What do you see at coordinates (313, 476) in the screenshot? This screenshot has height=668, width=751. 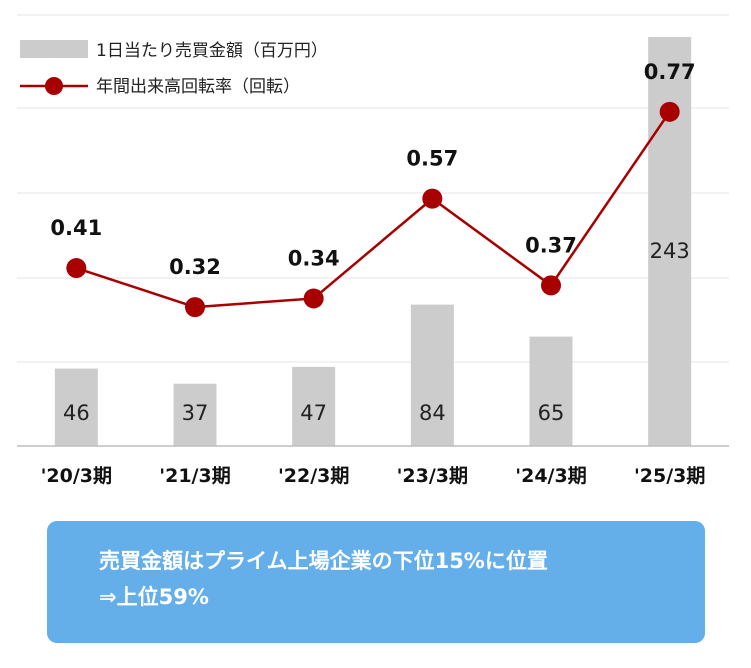 I see `x-tick-label-2: '22/3期` at bounding box center [313, 476].